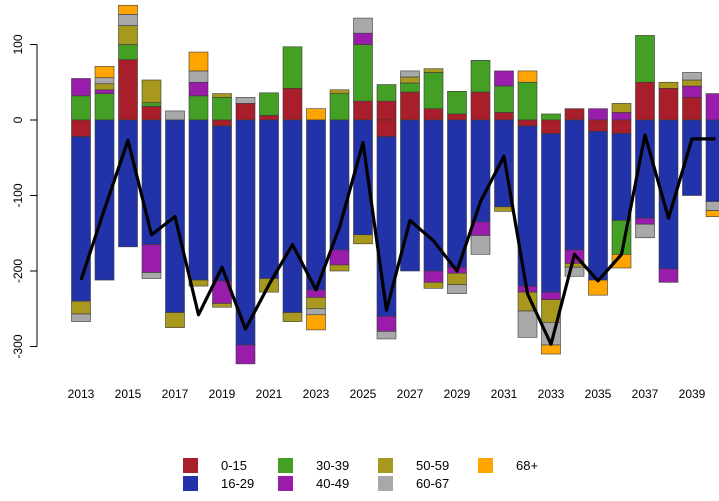 This screenshot has height=501, width=719. What do you see at coordinates (621, 108) in the screenshot?
I see `bar-segment-50-59-2036` at bounding box center [621, 108].